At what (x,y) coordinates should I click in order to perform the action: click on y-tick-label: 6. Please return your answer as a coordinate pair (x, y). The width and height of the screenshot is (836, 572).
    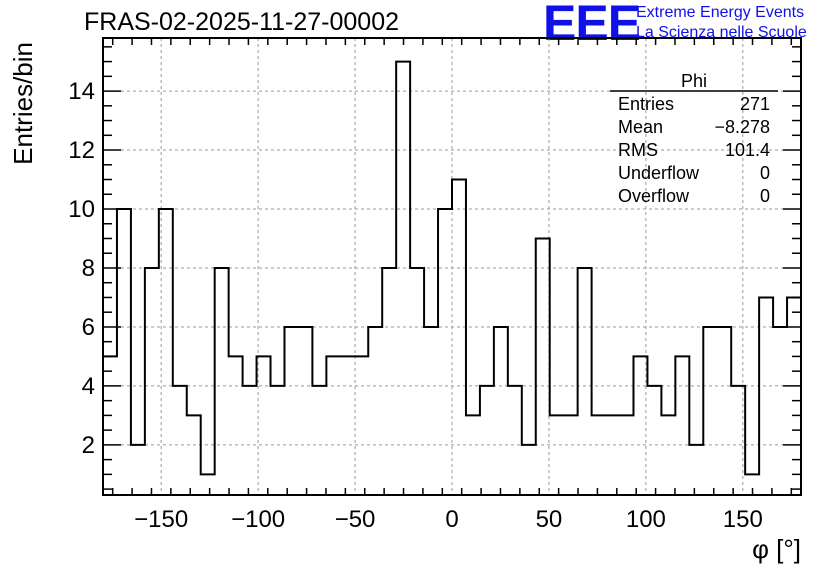
    Looking at the image, I should click on (88, 327).